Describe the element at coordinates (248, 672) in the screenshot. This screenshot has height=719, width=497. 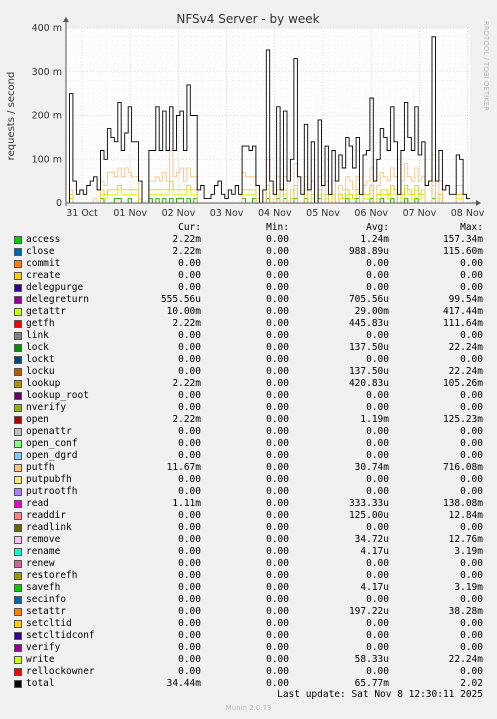
I see `legend-row: rellockowner 0.00 0.00 0.00 0.00` at that location.